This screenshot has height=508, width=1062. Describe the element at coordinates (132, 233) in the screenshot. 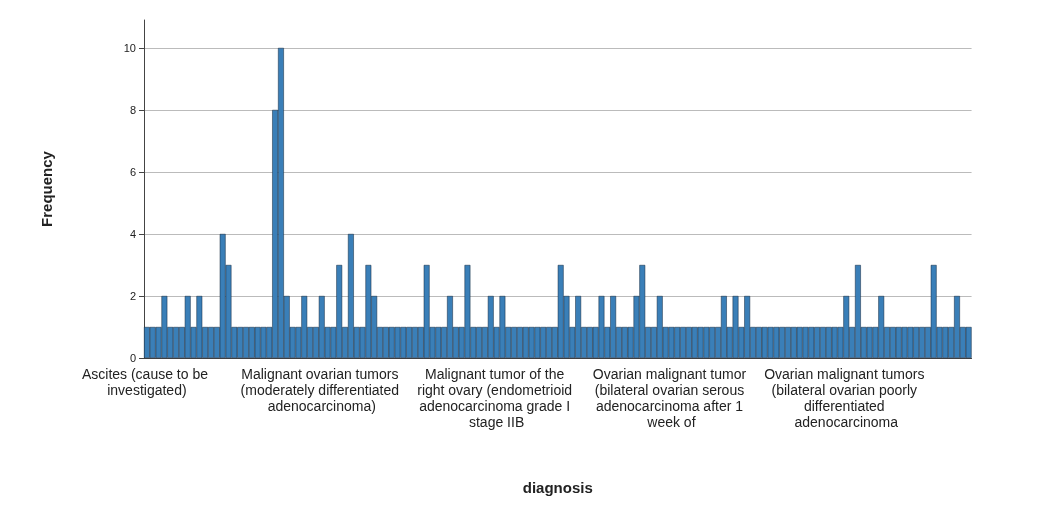

I see `y-tick-label: 4` at that location.